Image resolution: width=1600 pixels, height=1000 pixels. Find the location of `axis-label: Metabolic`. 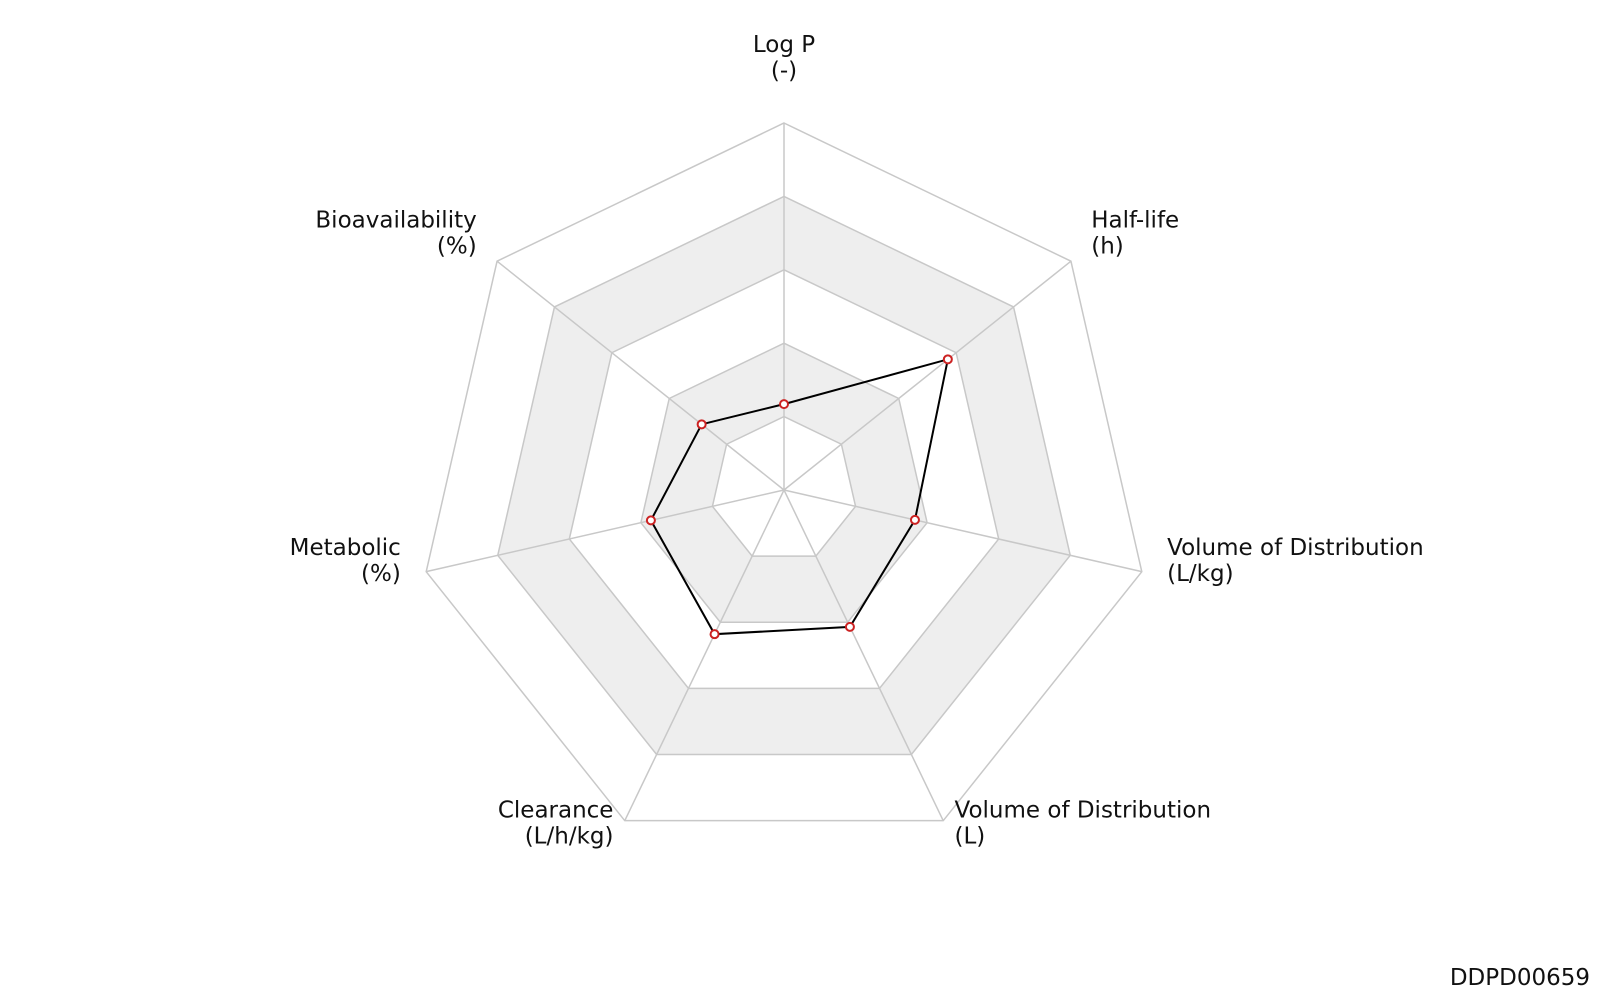

axis-label: Metabolic is located at coordinates (345, 548).